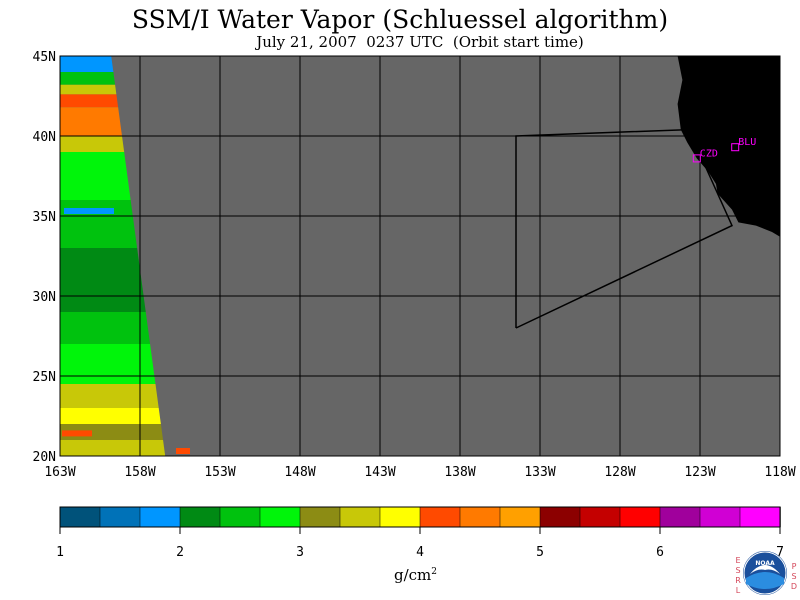 The height and width of the screenshot is (600, 800). Describe the element at coordinates (699, 472) in the screenshot. I see `lon-label: 123W` at that location.